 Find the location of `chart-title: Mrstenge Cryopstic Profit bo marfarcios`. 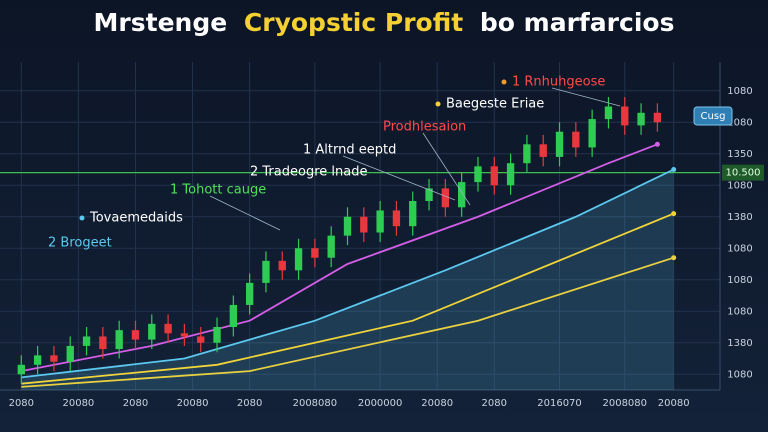

chart-title: Mrstenge Cryopstic Profit bo marfarcios is located at coordinates (384, 22).